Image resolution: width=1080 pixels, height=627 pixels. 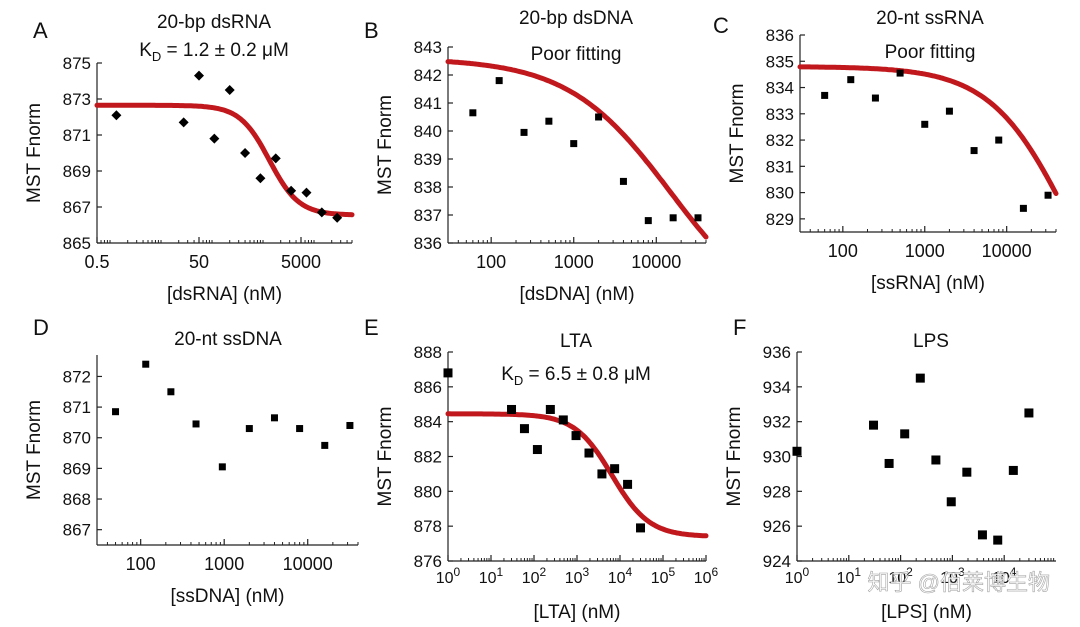 I want to click on y-tick-label: 835, so click(x=780, y=61).